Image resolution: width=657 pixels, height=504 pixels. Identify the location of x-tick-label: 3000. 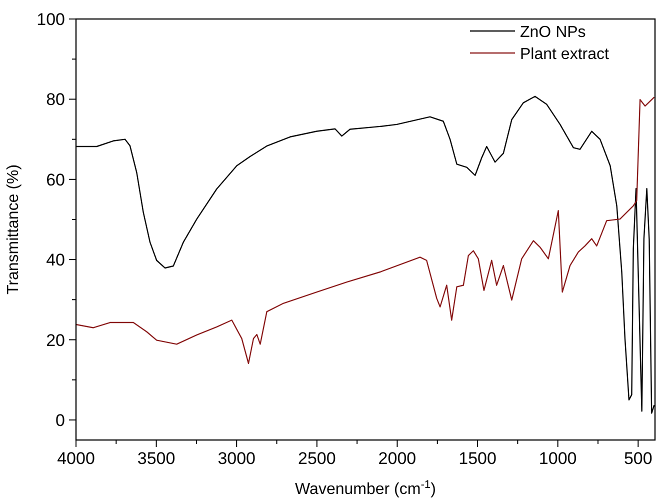
(237, 458).